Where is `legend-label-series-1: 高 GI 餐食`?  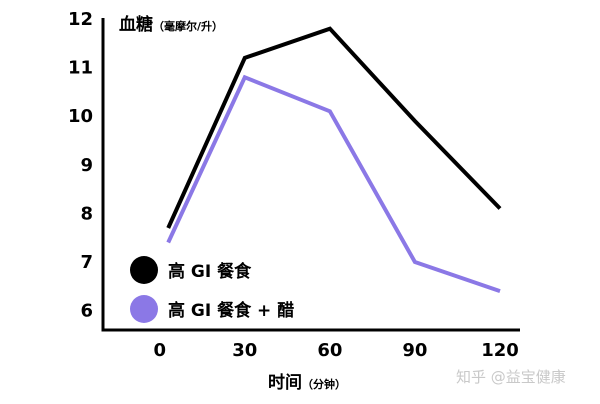
legend-label-series-1: 高 GI 餐食 is located at coordinates (210, 271).